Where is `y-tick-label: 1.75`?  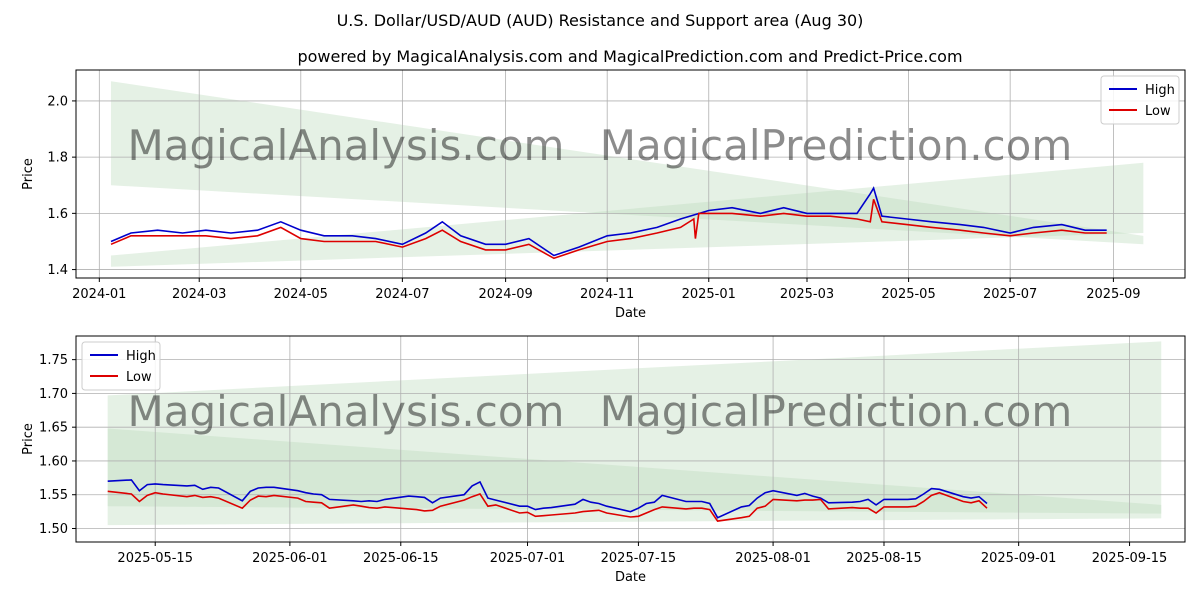
y-tick-label: 1.75 is located at coordinates (53, 360).